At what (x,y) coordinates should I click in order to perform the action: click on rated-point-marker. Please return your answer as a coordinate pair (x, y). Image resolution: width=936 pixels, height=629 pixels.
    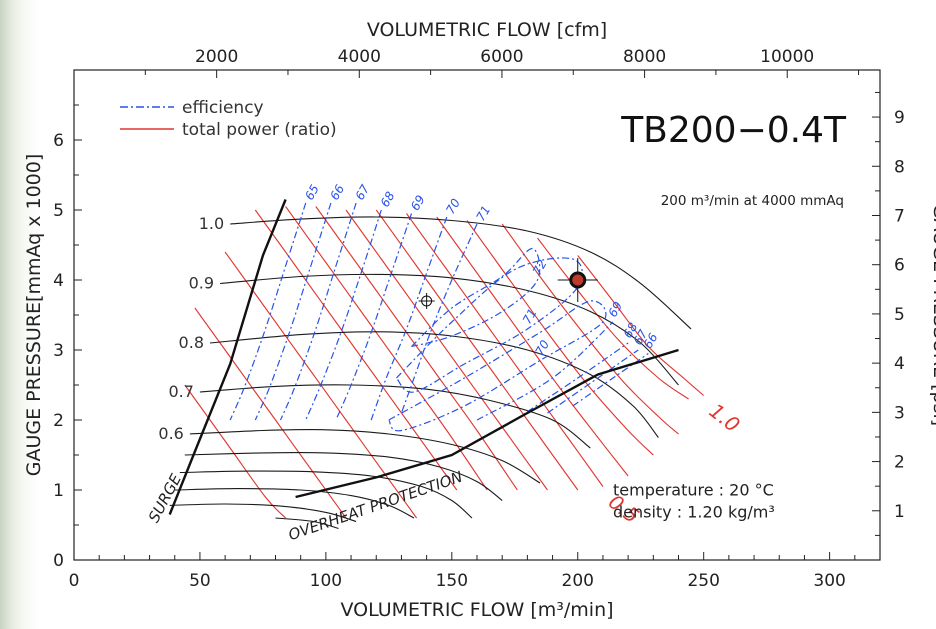
    Looking at the image, I should click on (578, 280).